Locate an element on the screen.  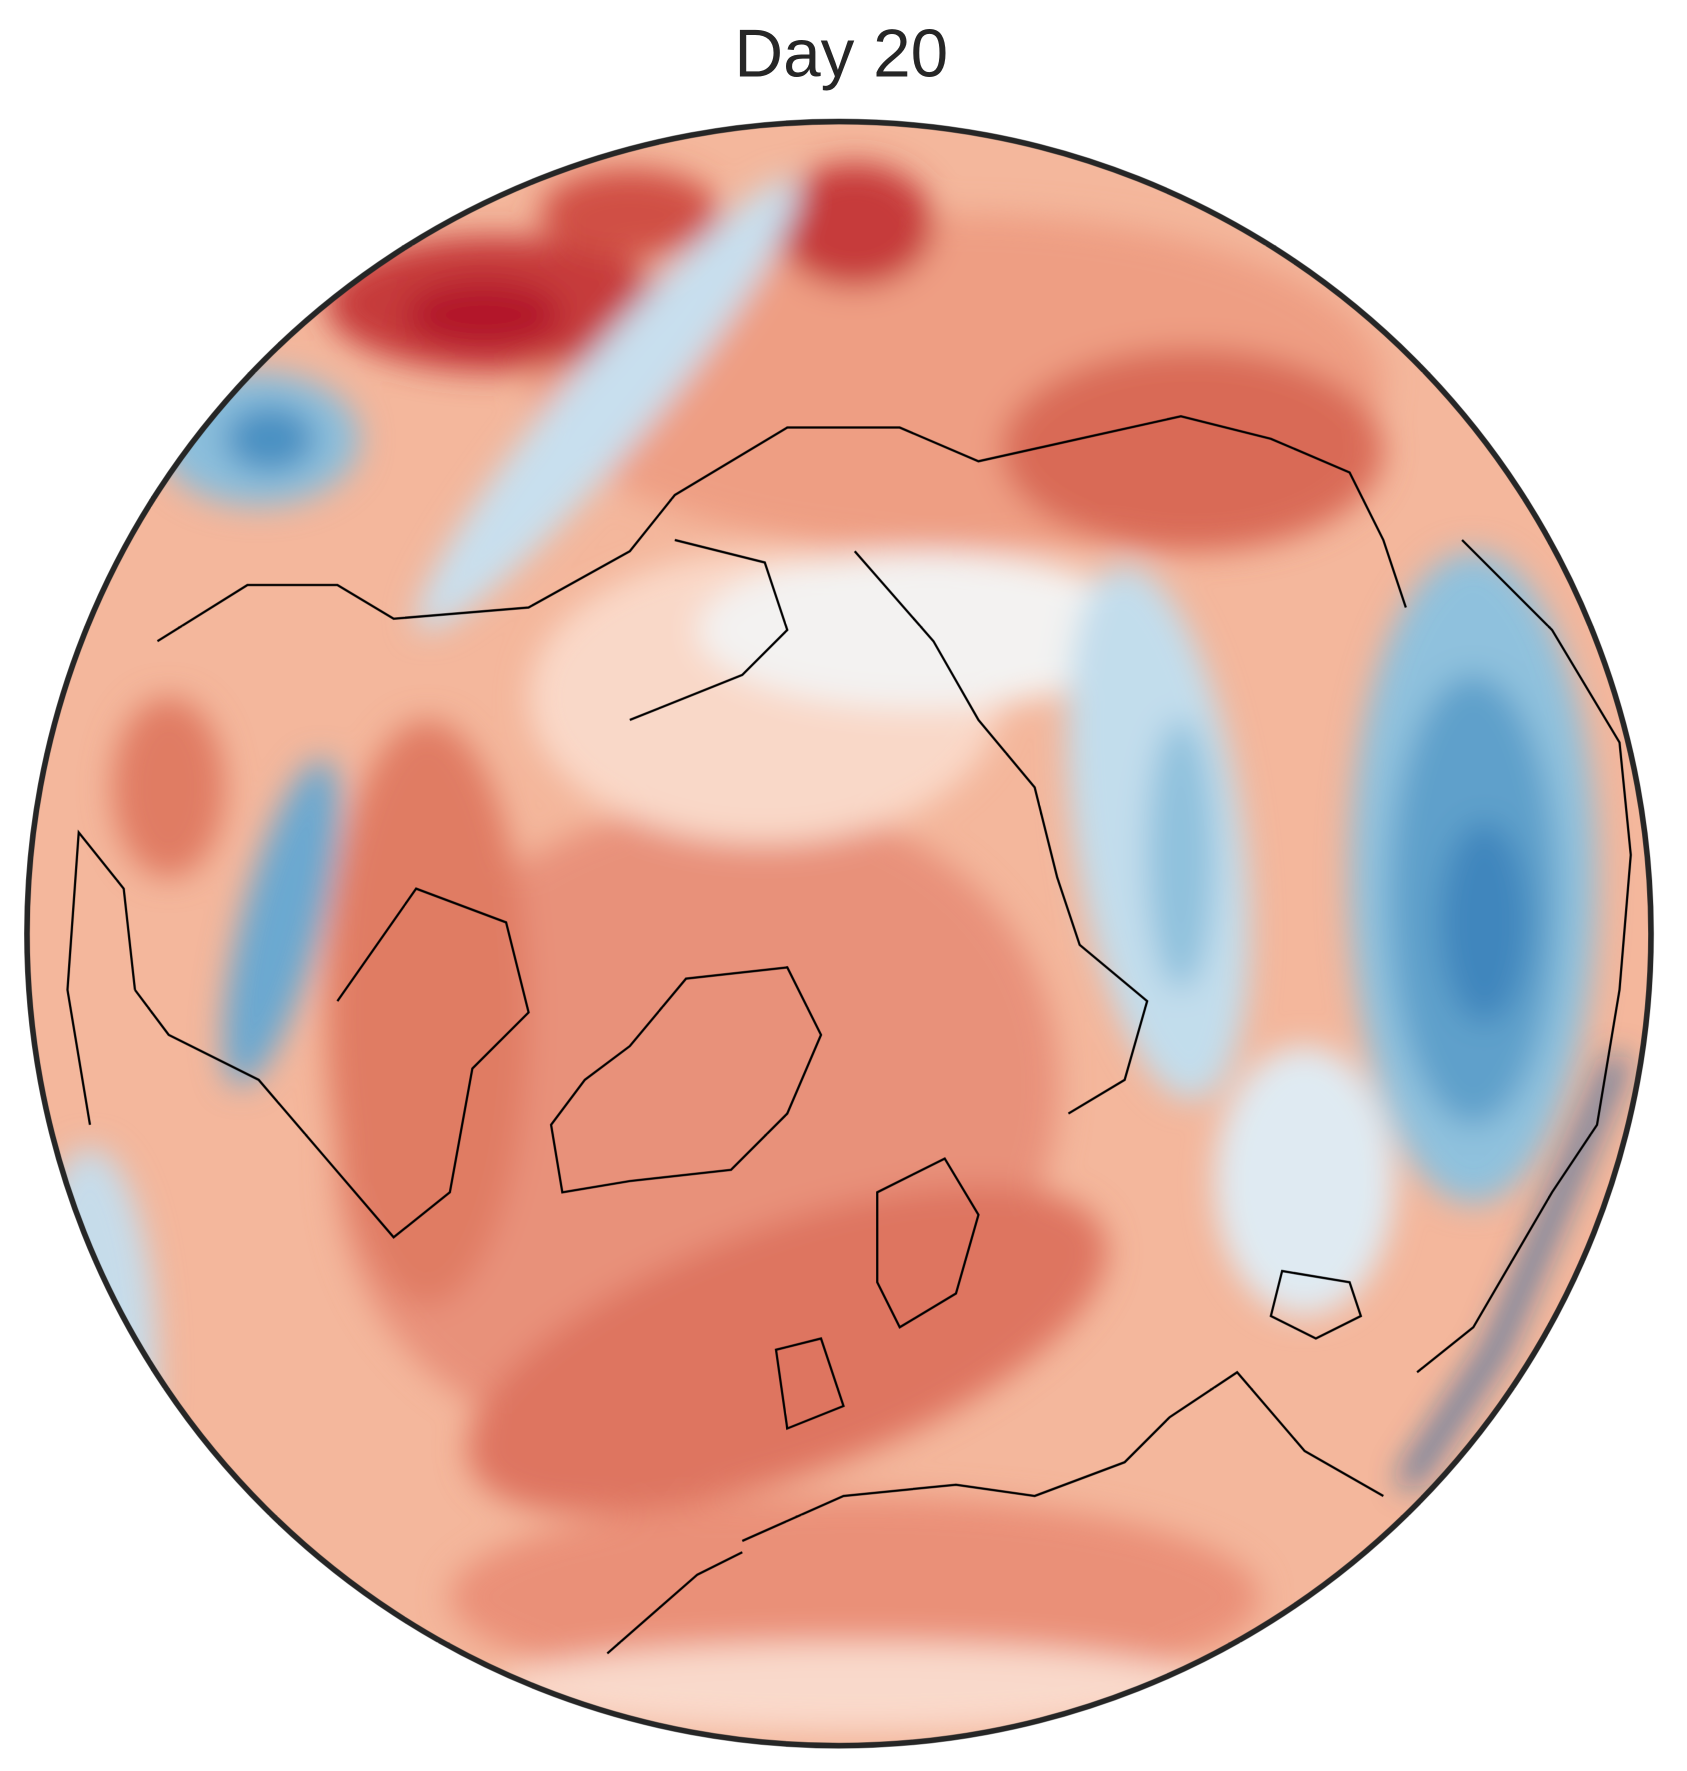
map-title: Day 20 is located at coordinates (841, 53).